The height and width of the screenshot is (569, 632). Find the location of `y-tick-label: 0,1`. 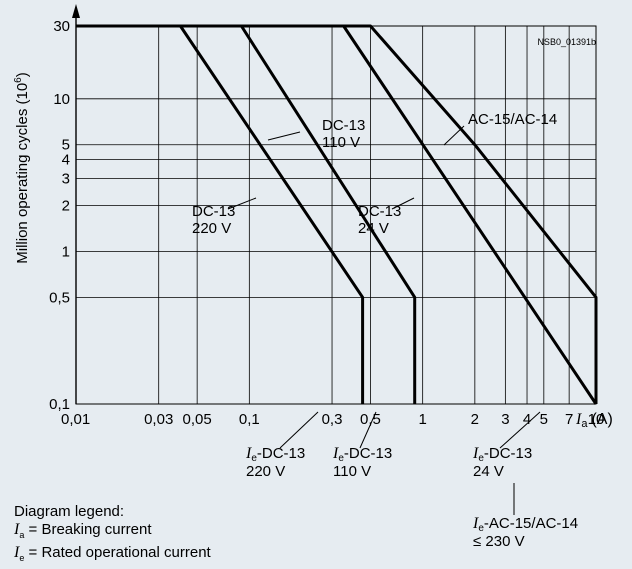

y-tick-label: 0,1 is located at coordinates (59, 404).